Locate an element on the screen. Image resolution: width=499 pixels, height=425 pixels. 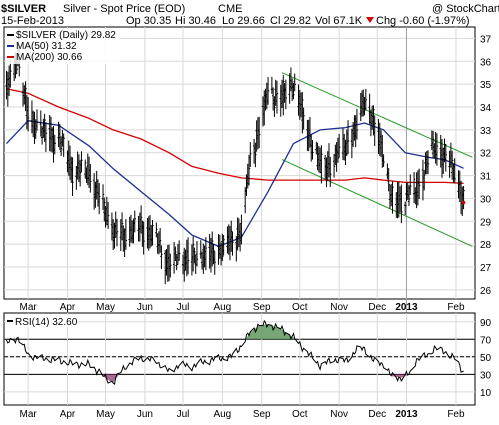
rsi-x-tick-Jul: Jul is located at coordinates (183, 414).